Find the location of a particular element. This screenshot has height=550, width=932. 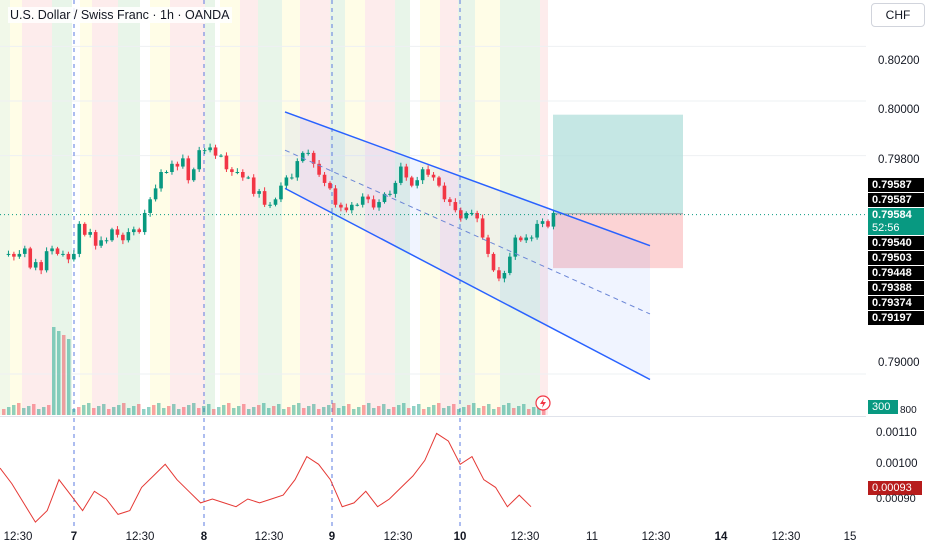

volume-partial-label: 800 is located at coordinates (908, 409).